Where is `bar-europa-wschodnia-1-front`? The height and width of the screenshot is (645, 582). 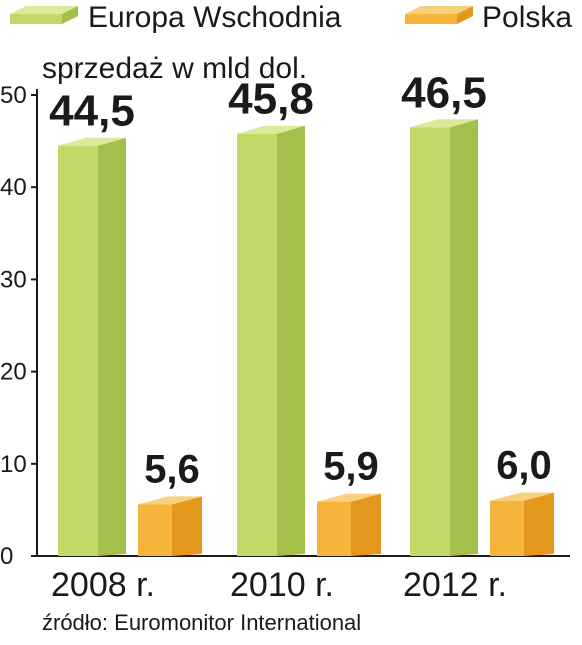 bar-europa-wschodnia-1-front is located at coordinates (78, 350).